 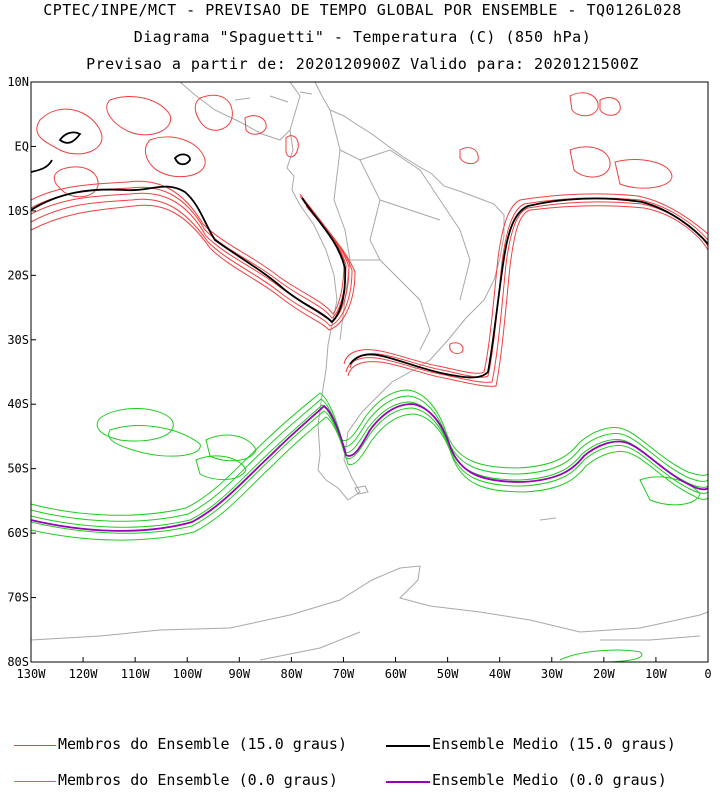 What do you see at coordinates (188, 674) in the screenshot?
I see `lon-label: 100W` at bounding box center [188, 674].